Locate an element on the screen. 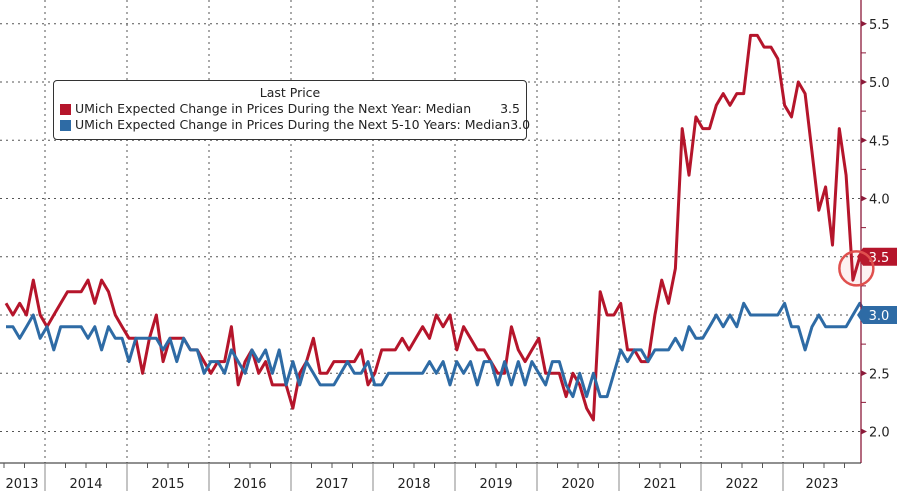  x-tick-label: 2020 is located at coordinates (577, 484).